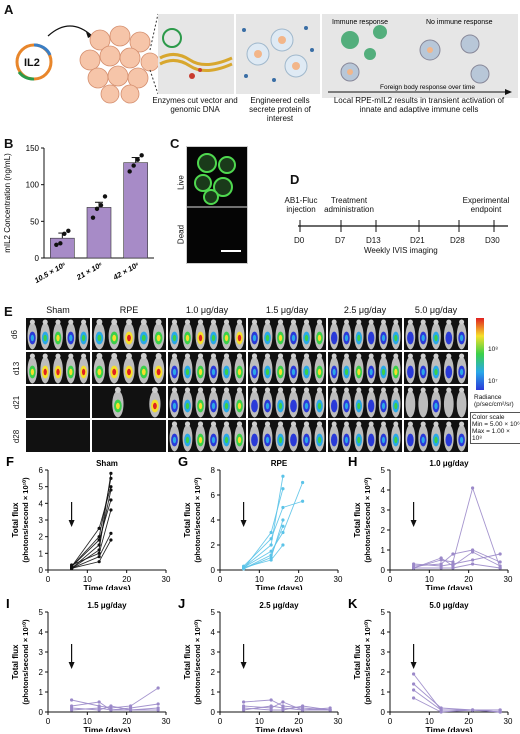 The width and height of the screenshot is (520, 734). I want to click on live-label: Live, so click(181, 182).